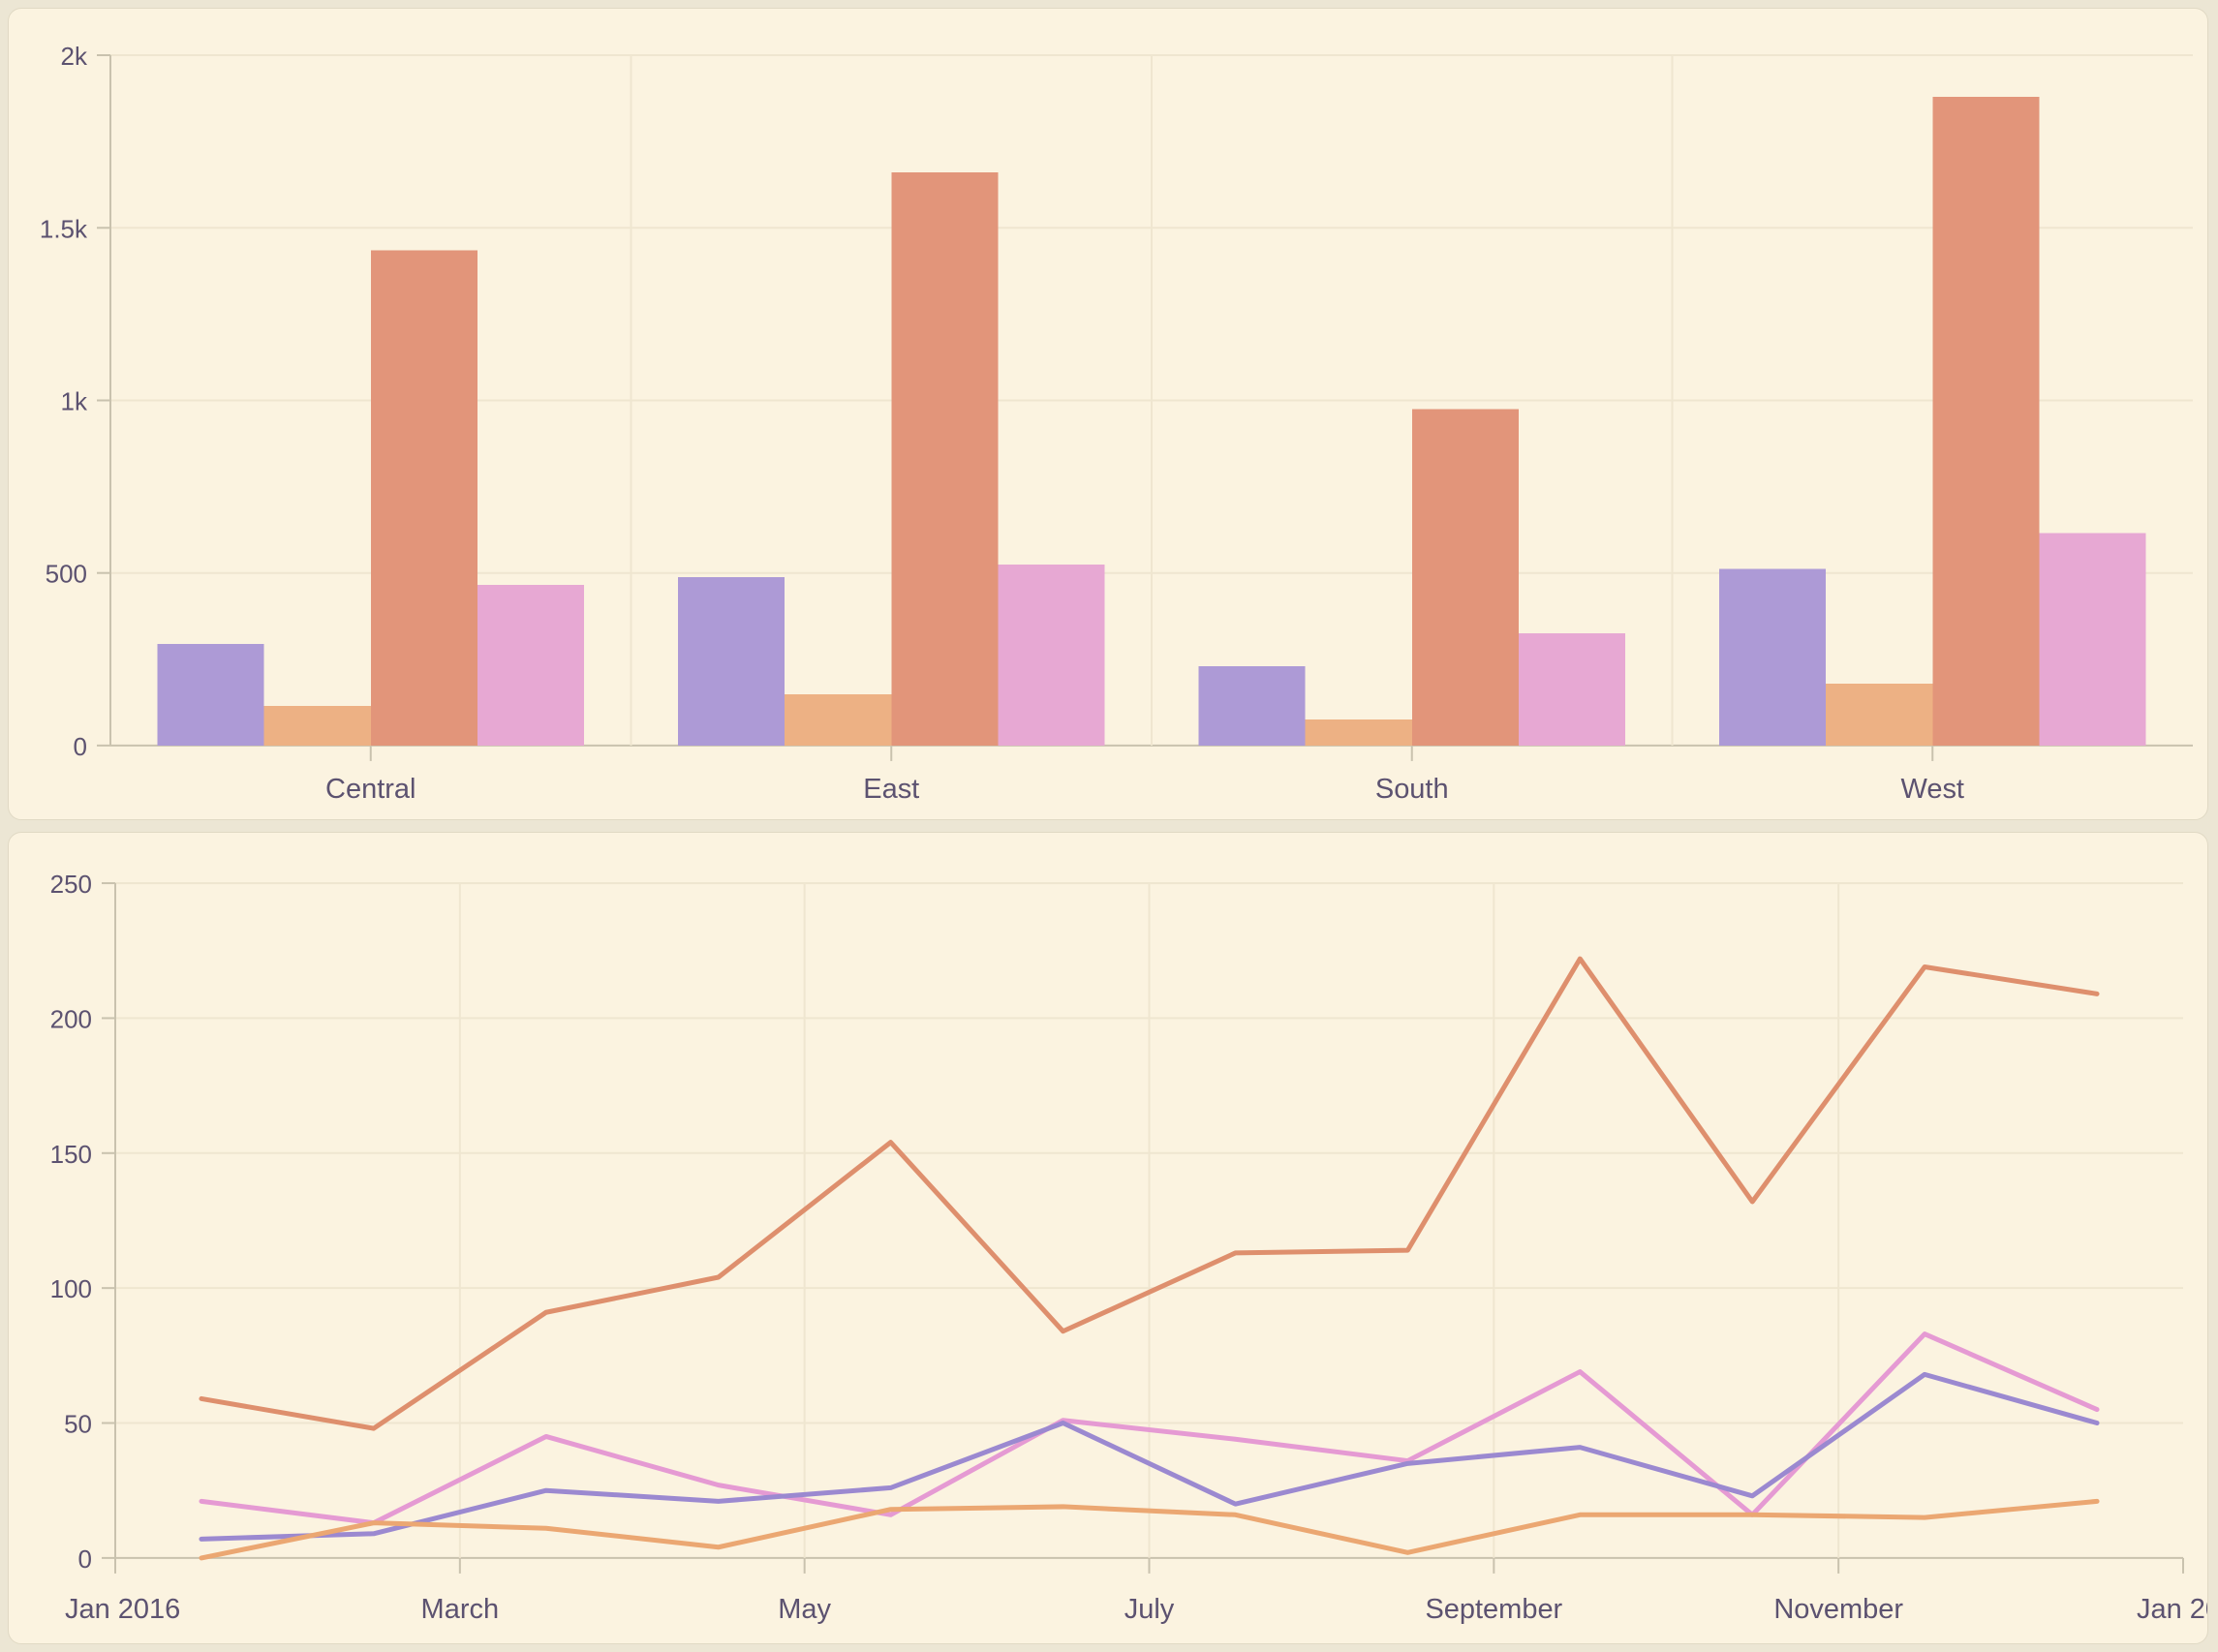 This screenshot has height=1652, width=2218. What do you see at coordinates (71, 884) in the screenshot?
I see `line-y-axis-label: 250` at bounding box center [71, 884].